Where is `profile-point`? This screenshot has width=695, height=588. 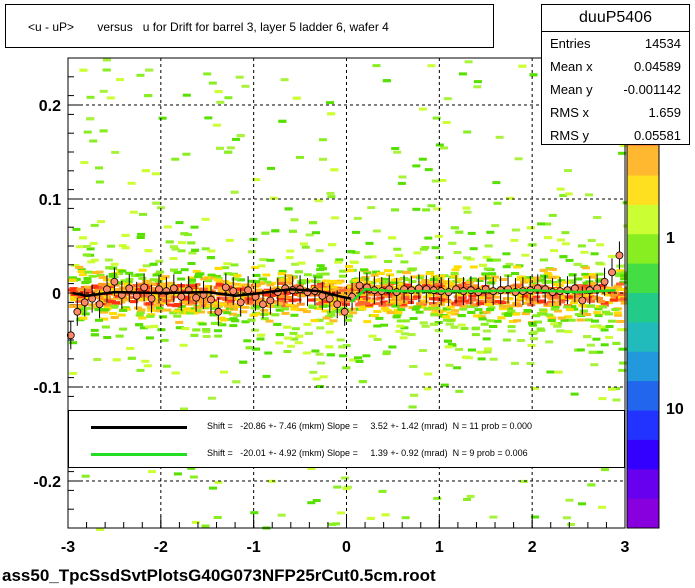 profile-point is located at coordinates (70, 335).